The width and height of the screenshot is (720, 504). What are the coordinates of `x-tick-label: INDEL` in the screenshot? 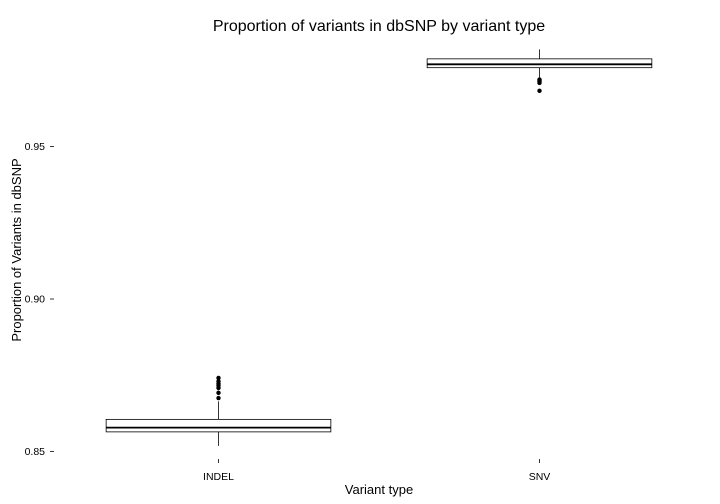 It's located at (218, 477).